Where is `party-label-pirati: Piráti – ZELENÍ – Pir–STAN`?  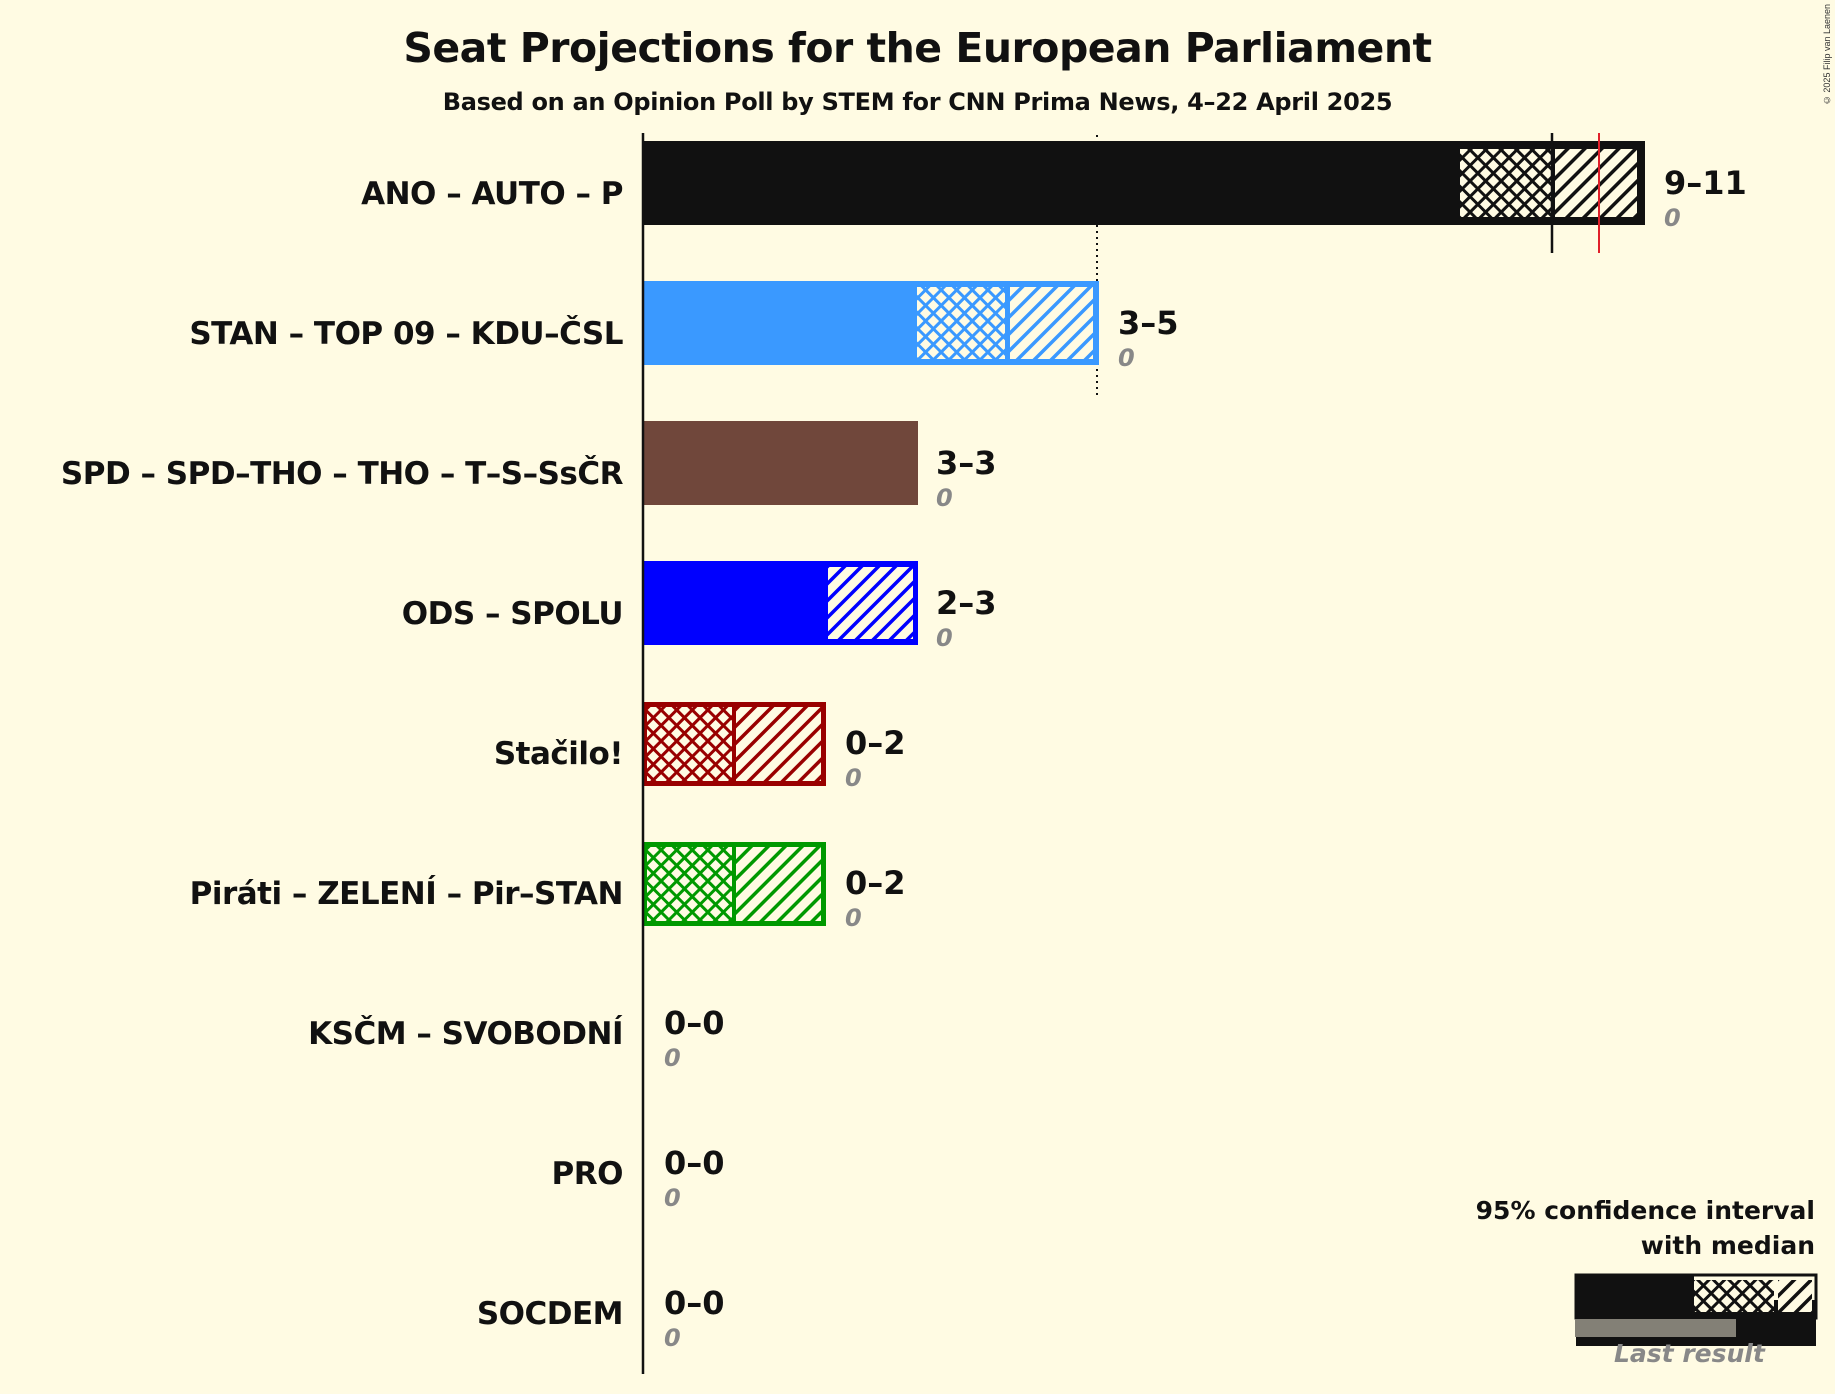
party-label-pirati: Piráti – ZELENÍ – Pir–STAN is located at coordinates (406, 894).